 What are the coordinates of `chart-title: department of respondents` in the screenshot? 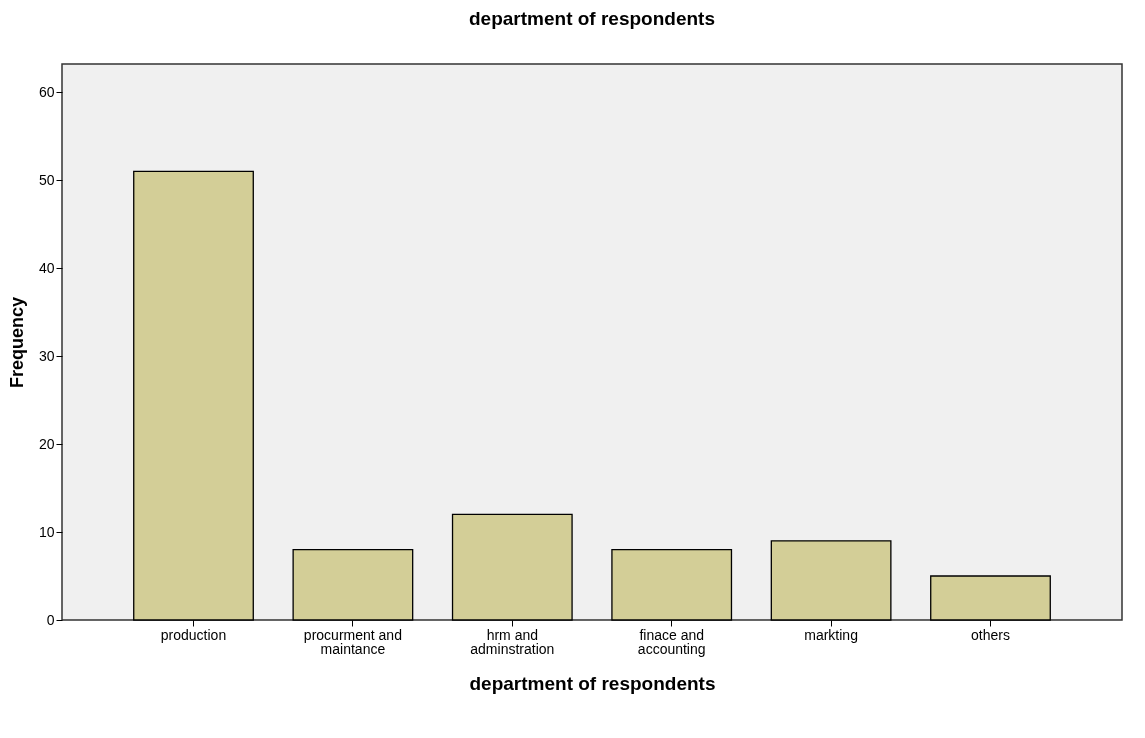 It's located at (592, 18).